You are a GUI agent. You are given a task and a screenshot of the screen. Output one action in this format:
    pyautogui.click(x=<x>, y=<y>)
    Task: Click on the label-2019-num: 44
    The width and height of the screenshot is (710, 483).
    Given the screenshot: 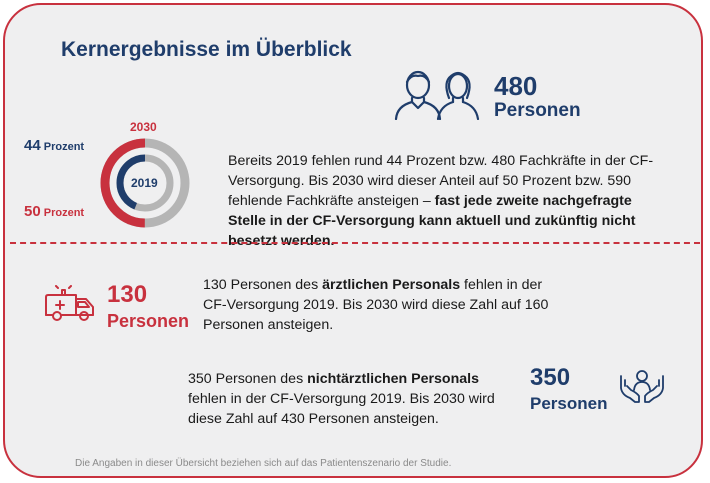 What is the action you would take?
    pyautogui.click(x=32, y=145)
    